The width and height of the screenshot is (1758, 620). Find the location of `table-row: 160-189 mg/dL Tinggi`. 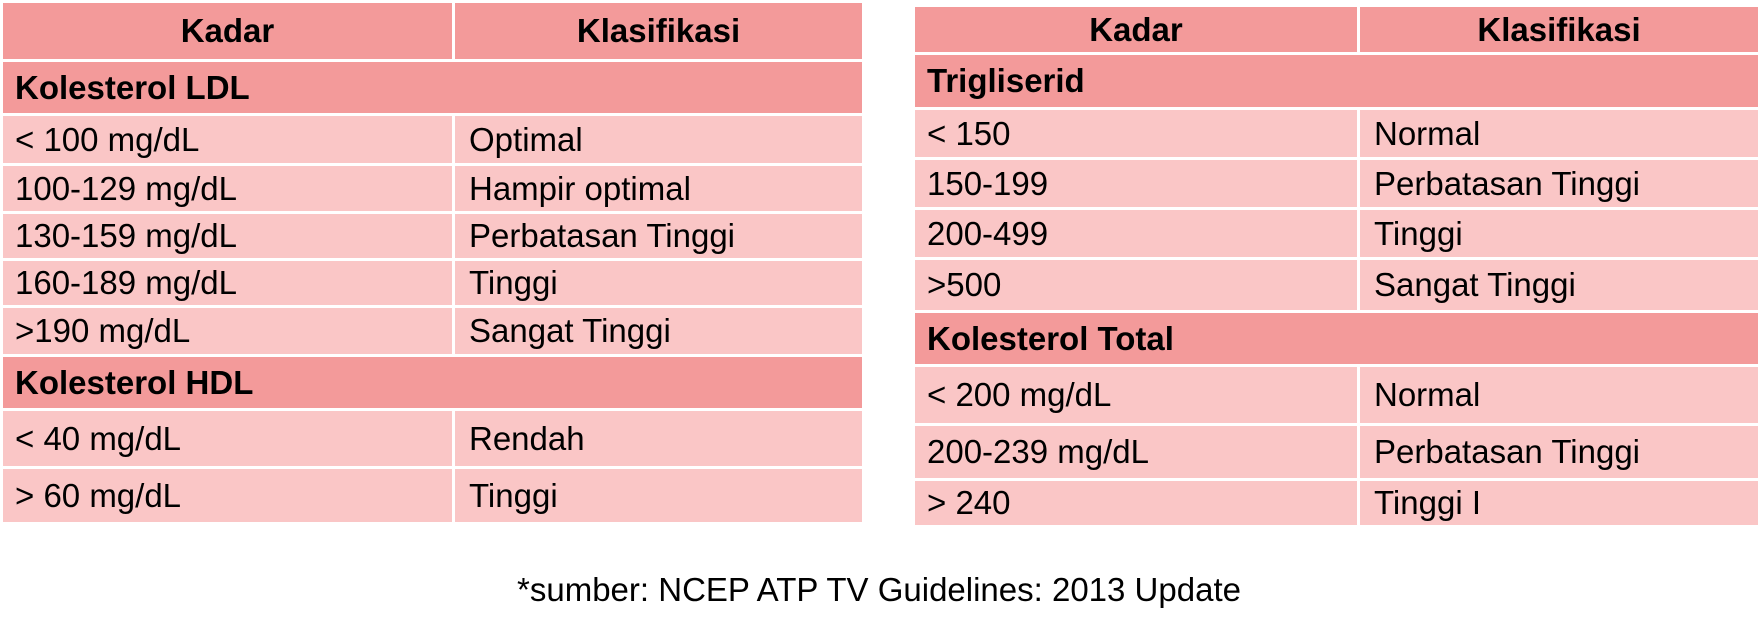

table-row: 160-189 mg/dL Tinggi is located at coordinates (432, 283).